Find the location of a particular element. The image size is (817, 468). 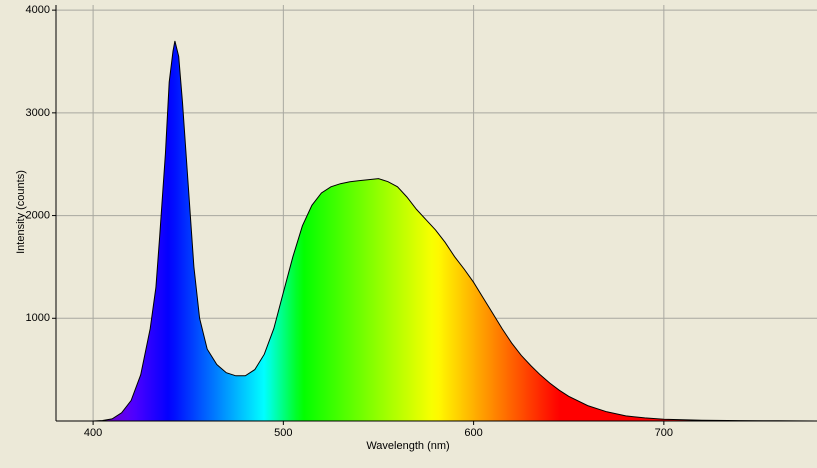

x-tick-label: 700 is located at coordinates (664, 433).